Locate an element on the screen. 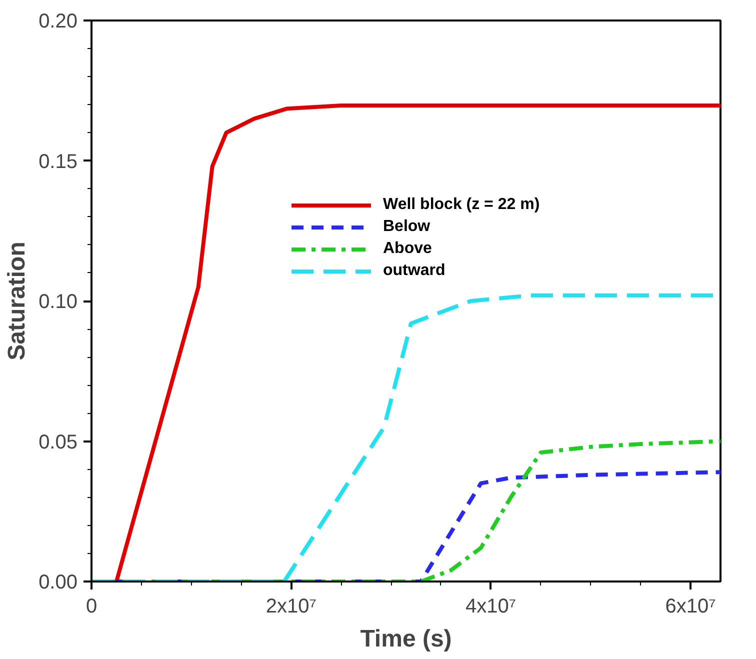  x-tick-label: 4x10⁷ is located at coordinates (491, 607).